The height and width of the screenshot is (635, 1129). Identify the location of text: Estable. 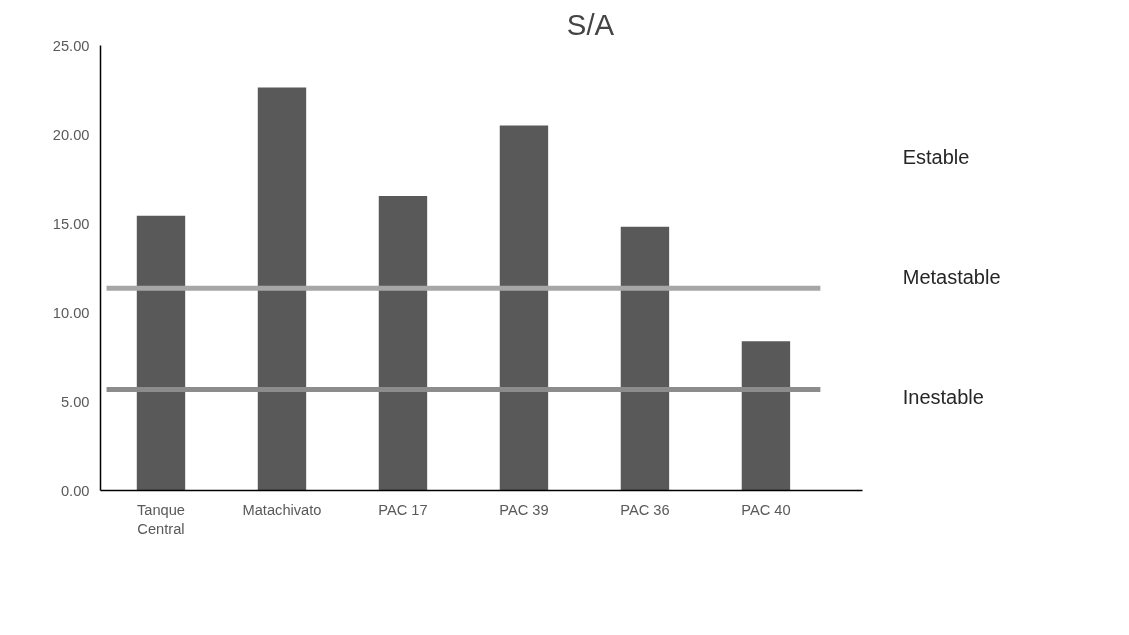
(936, 156).